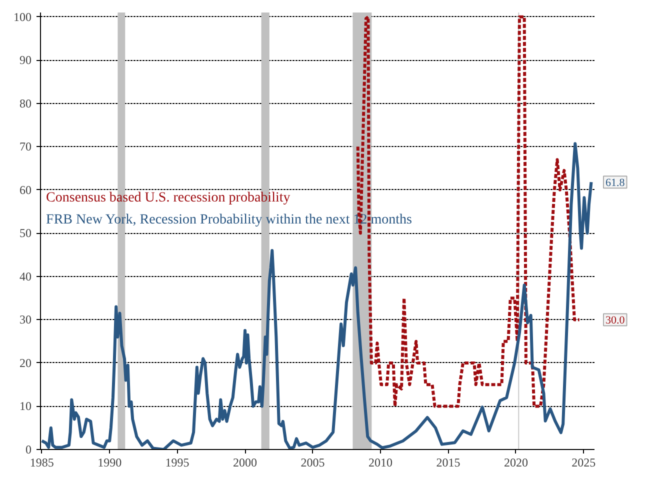 Image resolution: width=648 pixels, height=479 pixels. What do you see at coordinates (23, 17) in the screenshot?
I see `y-tick-label: 100` at bounding box center [23, 17].